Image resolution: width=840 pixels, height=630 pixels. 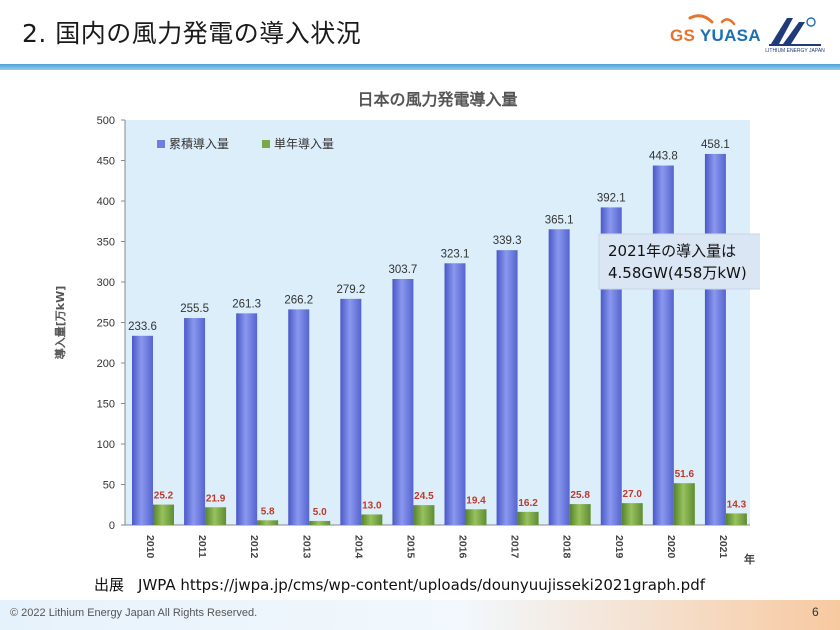 What do you see at coordinates (715, 35) in the screenshot?
I see `gs-yuasa-wordmark: GS YUASA` at bounding box center [715, 35].